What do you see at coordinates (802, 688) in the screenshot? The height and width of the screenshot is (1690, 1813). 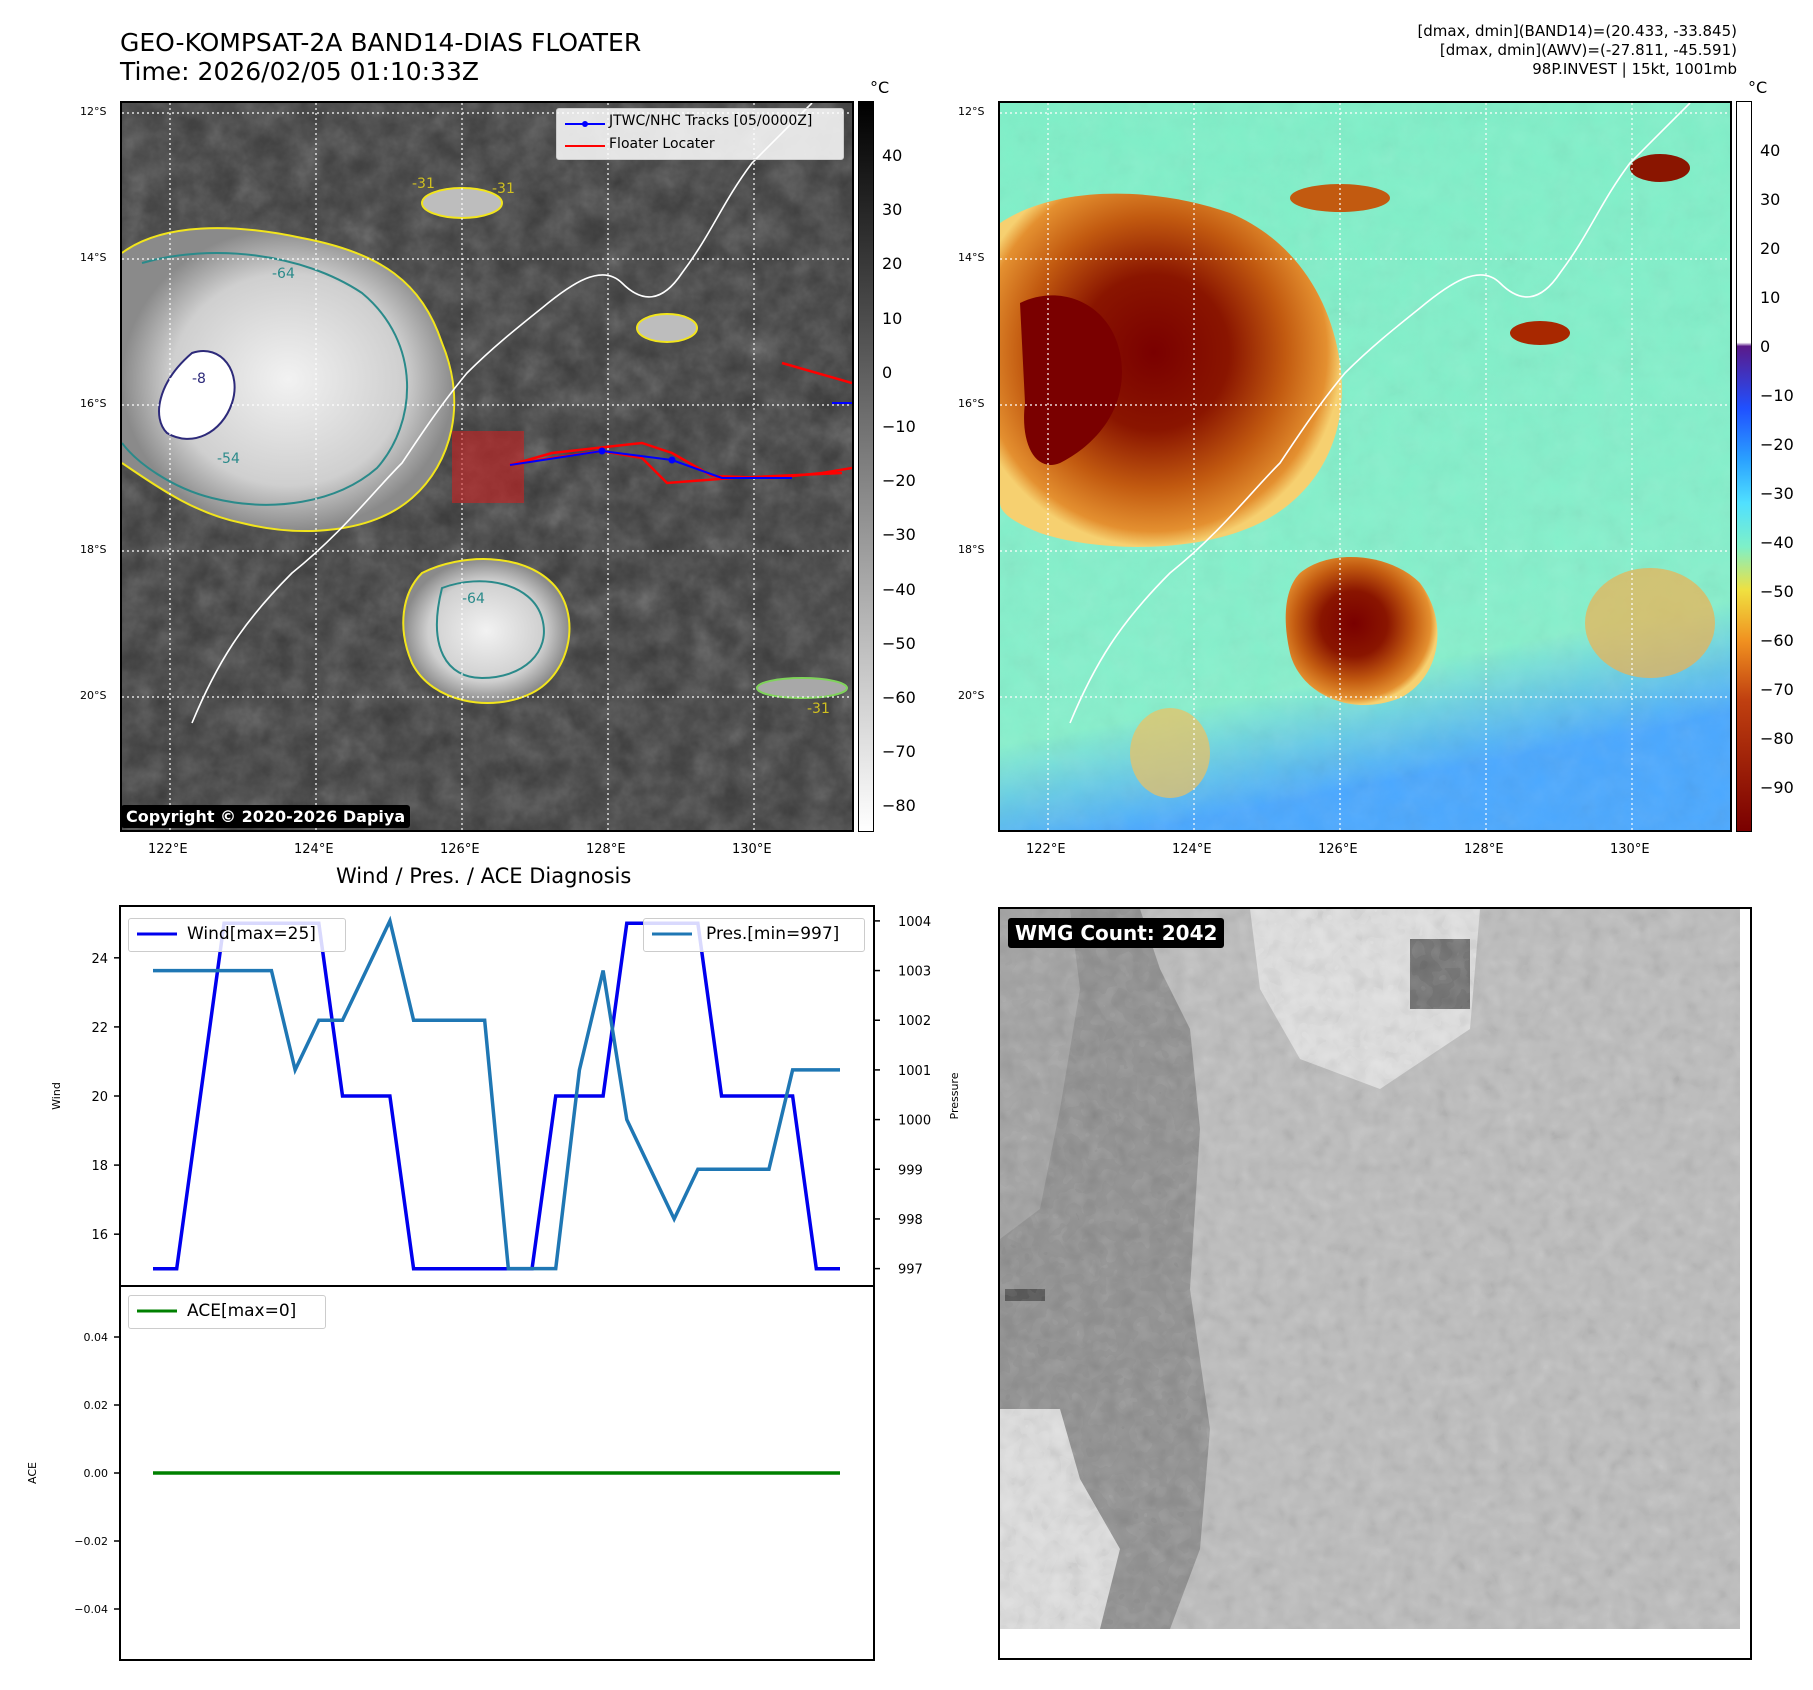 I see `cloud-cell-southeast` at bounding box center [802, 688].